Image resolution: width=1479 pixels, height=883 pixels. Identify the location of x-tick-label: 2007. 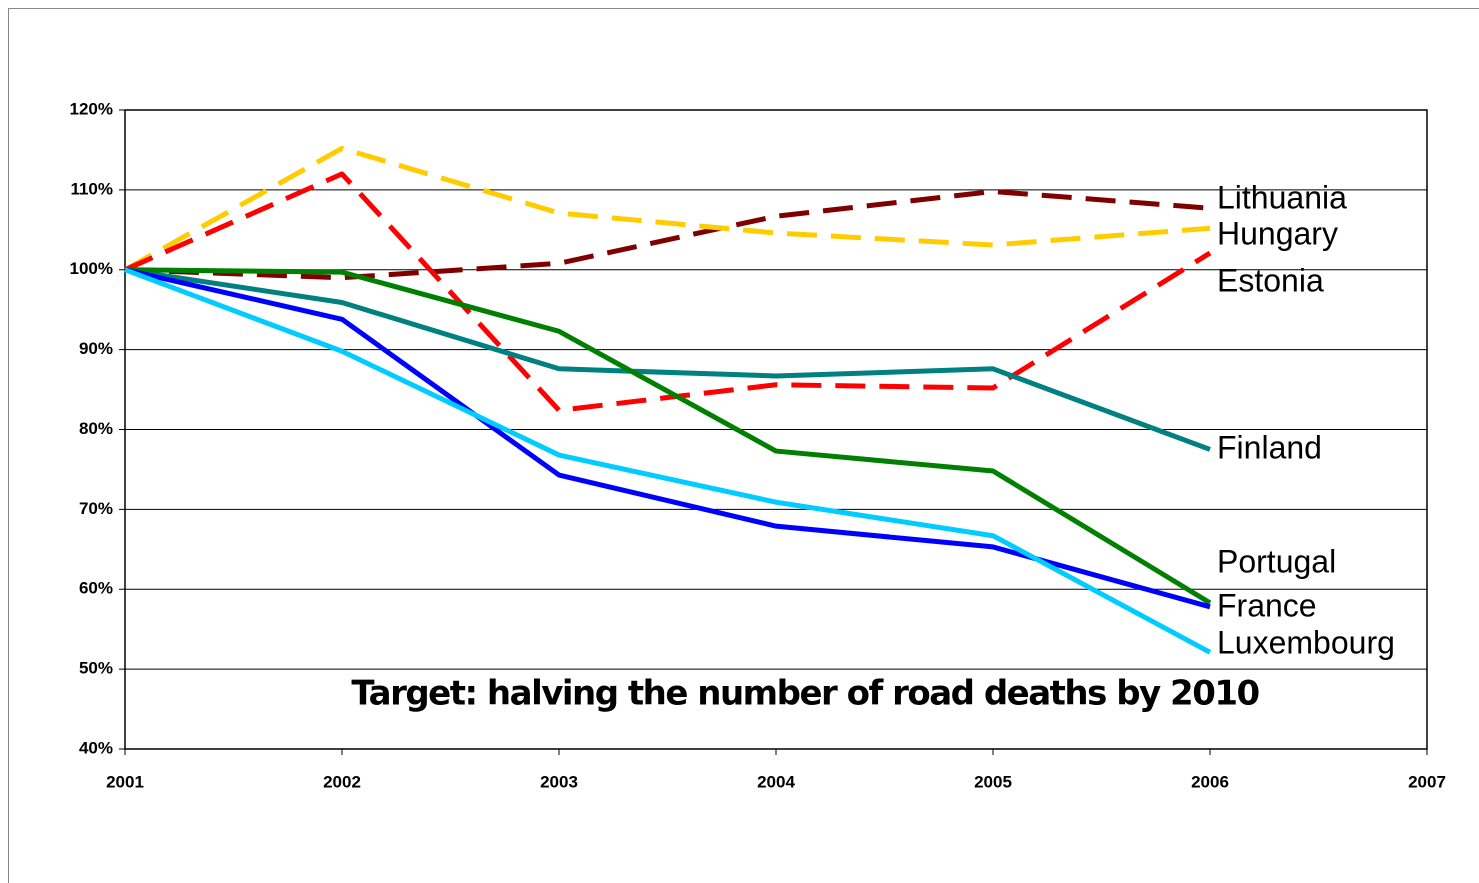
(1427, 781).